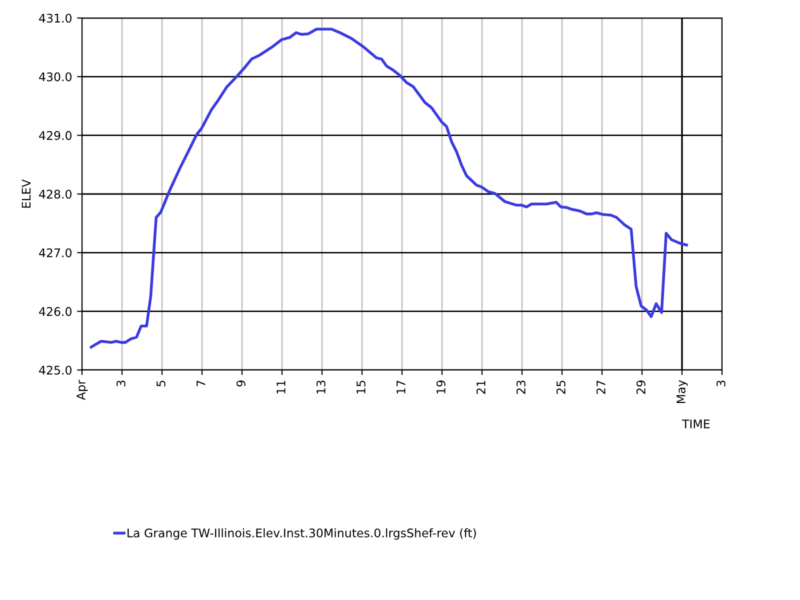  What do you see at coordinates (55, 370) in the screenshot?
I see `y-tick-label: 425.0` at bounding box center [55, 370].